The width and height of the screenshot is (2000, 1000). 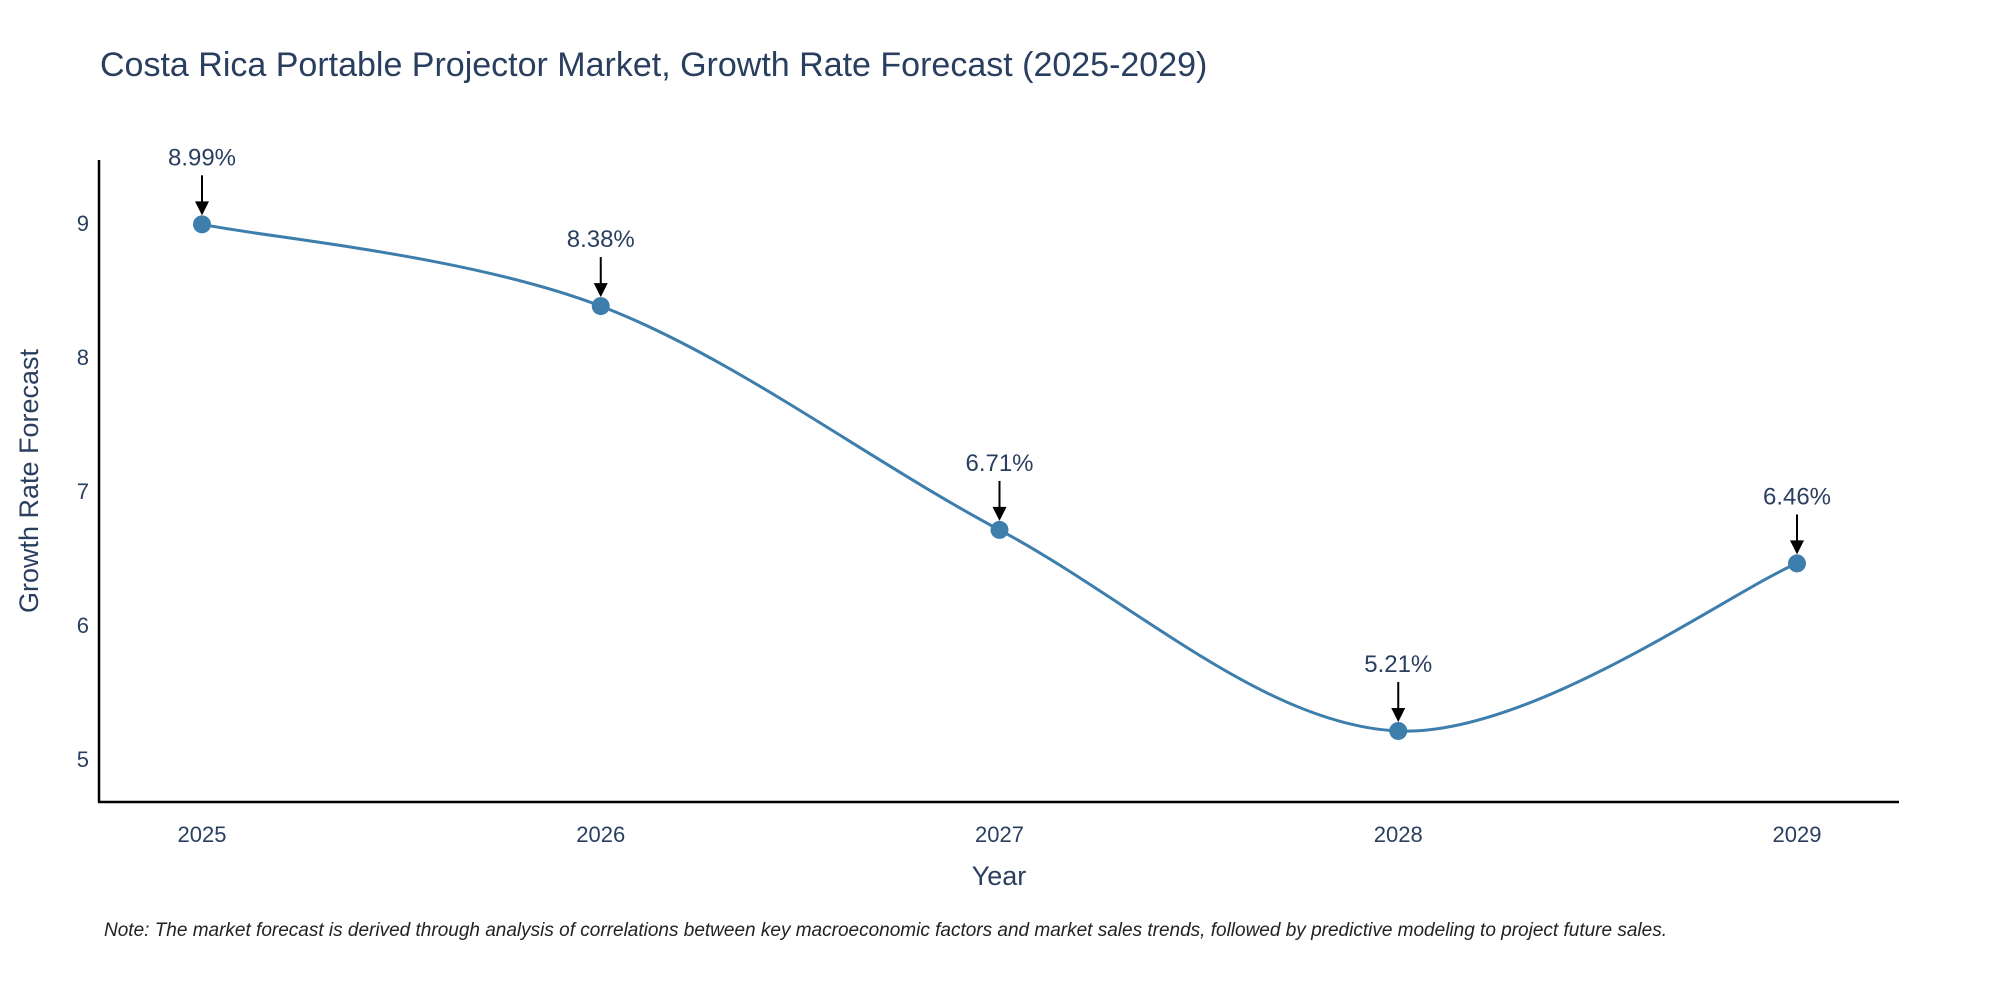 I want to click on x-tick-label: 2027, so click(x=999, y=834).